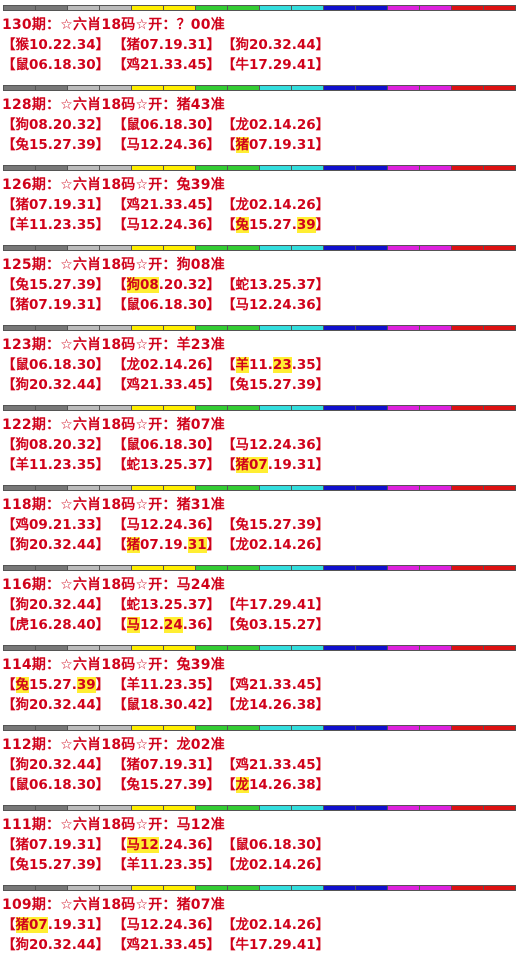 The image size is (521, 963). Describe the element at coordinates (282, 365) in the screenshot. I see `winning-highlight: 23` at that location.